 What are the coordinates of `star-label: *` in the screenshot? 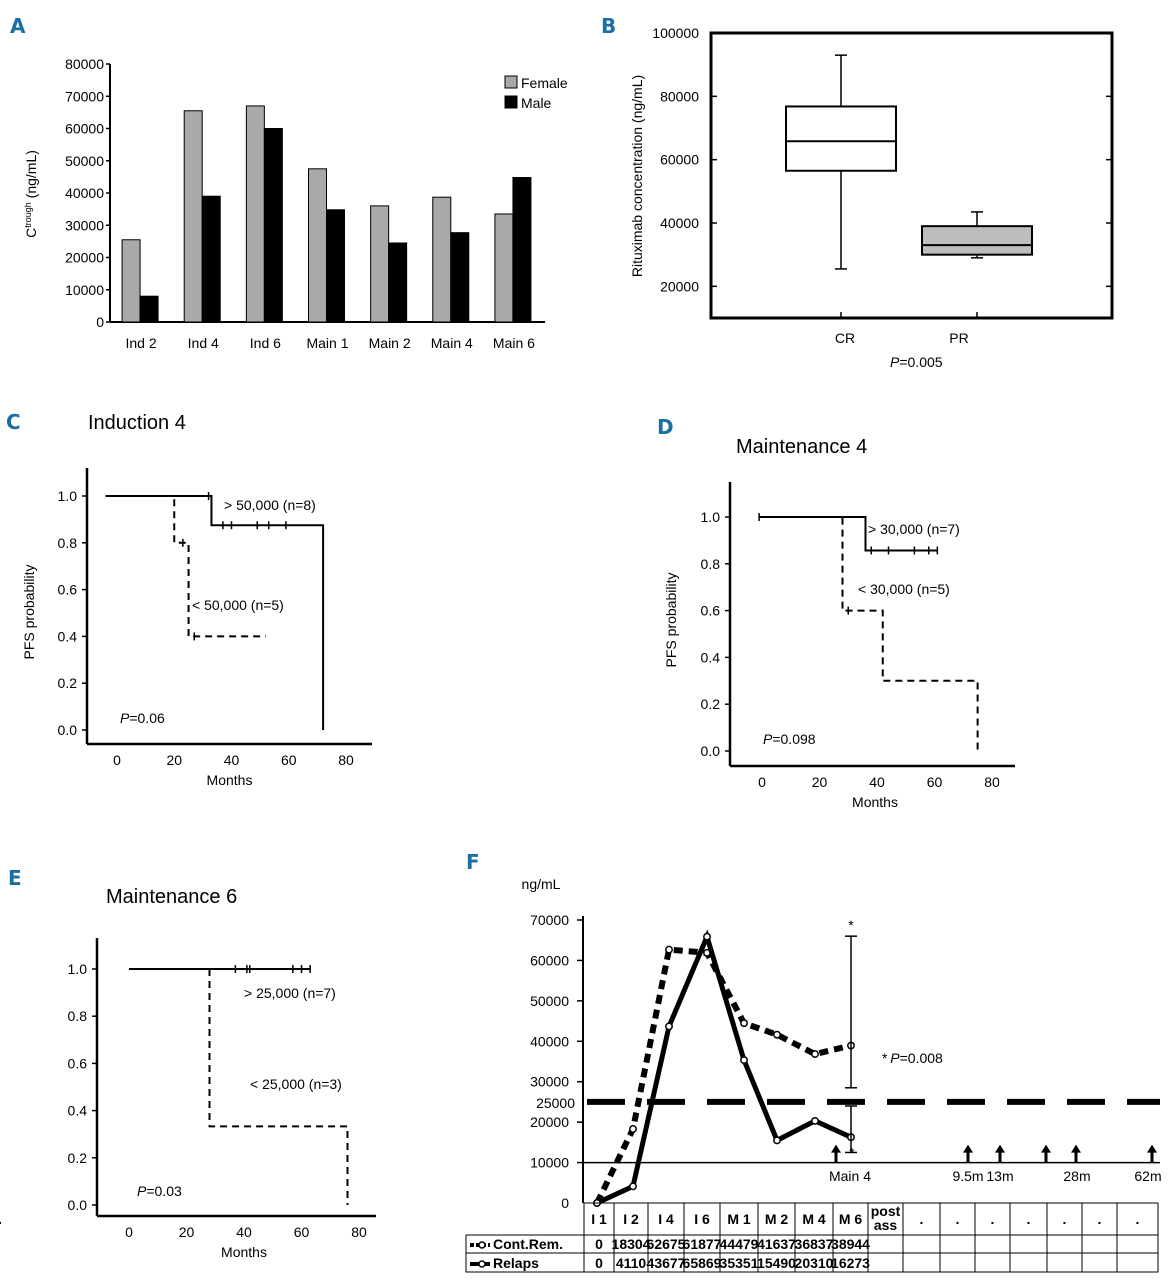 It's located at (885, 1058).